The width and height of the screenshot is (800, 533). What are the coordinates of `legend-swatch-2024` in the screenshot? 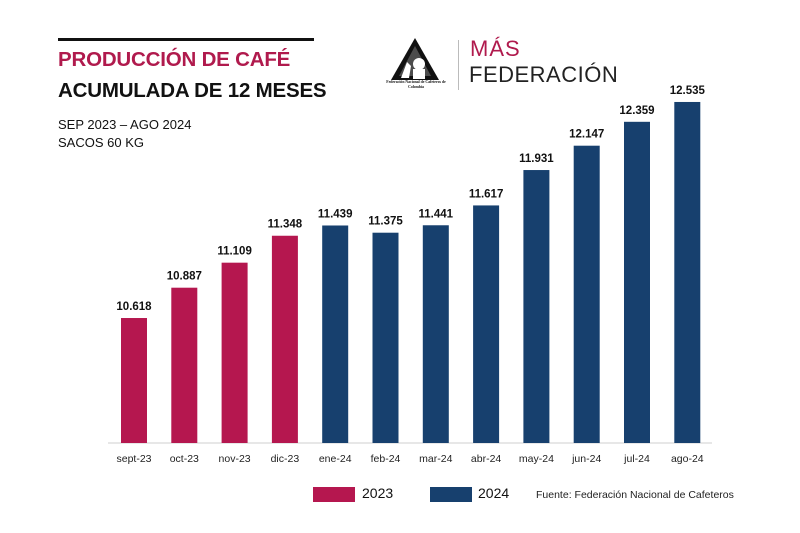 It's located at (451, 494).